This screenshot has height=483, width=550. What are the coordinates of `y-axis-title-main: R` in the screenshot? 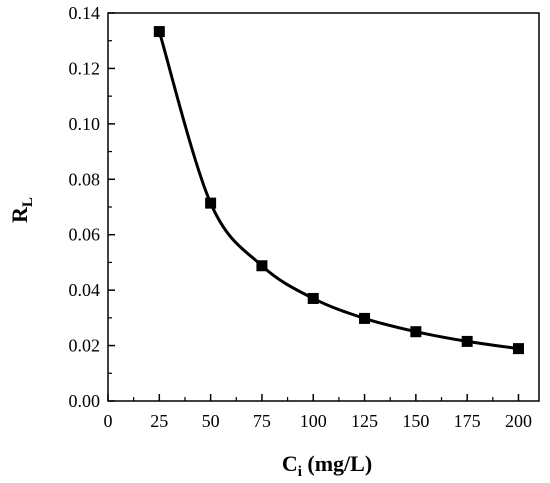 It's located at (19, 214).